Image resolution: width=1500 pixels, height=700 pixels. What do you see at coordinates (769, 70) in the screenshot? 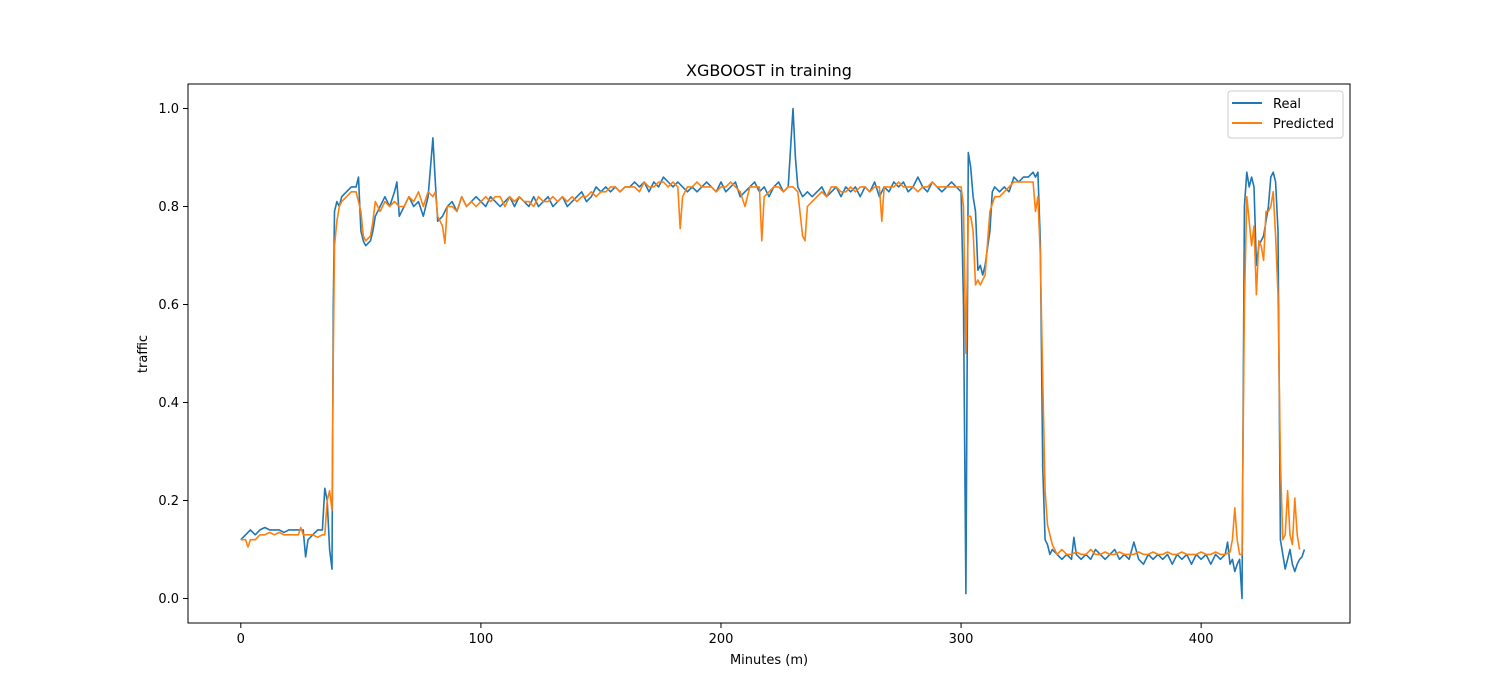
I see `chart-title: XGBOOST in training` at bounding box center [769, 70].